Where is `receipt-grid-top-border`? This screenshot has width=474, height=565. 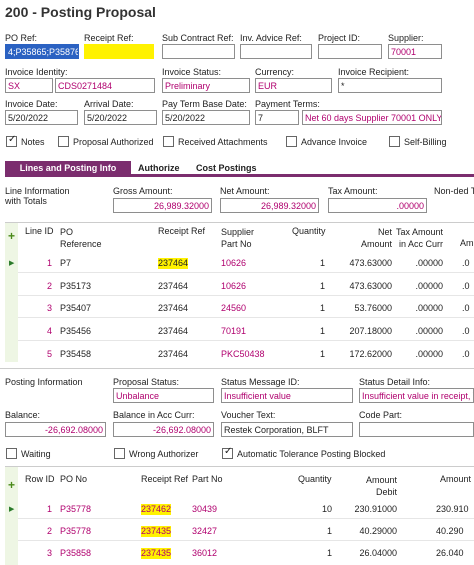 receipt-grid-top-border is located at coordinates (239, 466).